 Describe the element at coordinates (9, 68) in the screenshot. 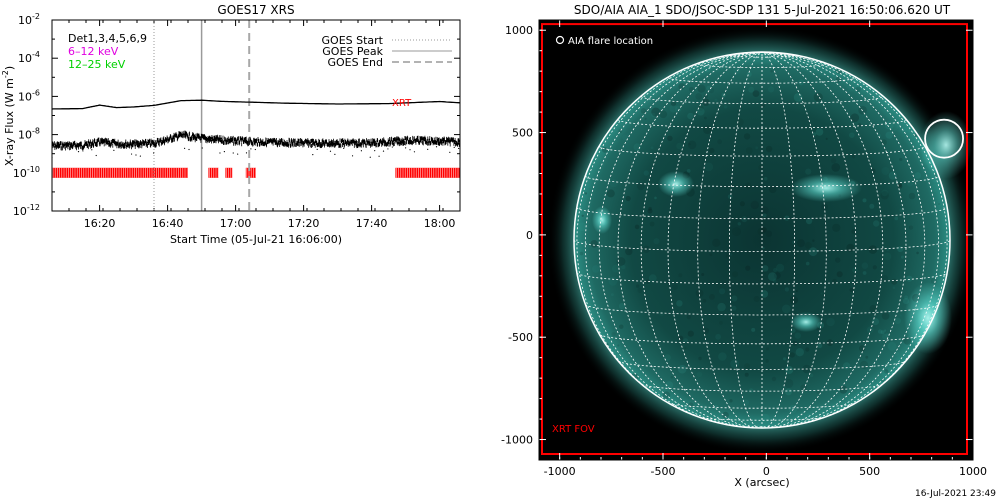

I see `goes-y-axis-label-close: )` at that location.